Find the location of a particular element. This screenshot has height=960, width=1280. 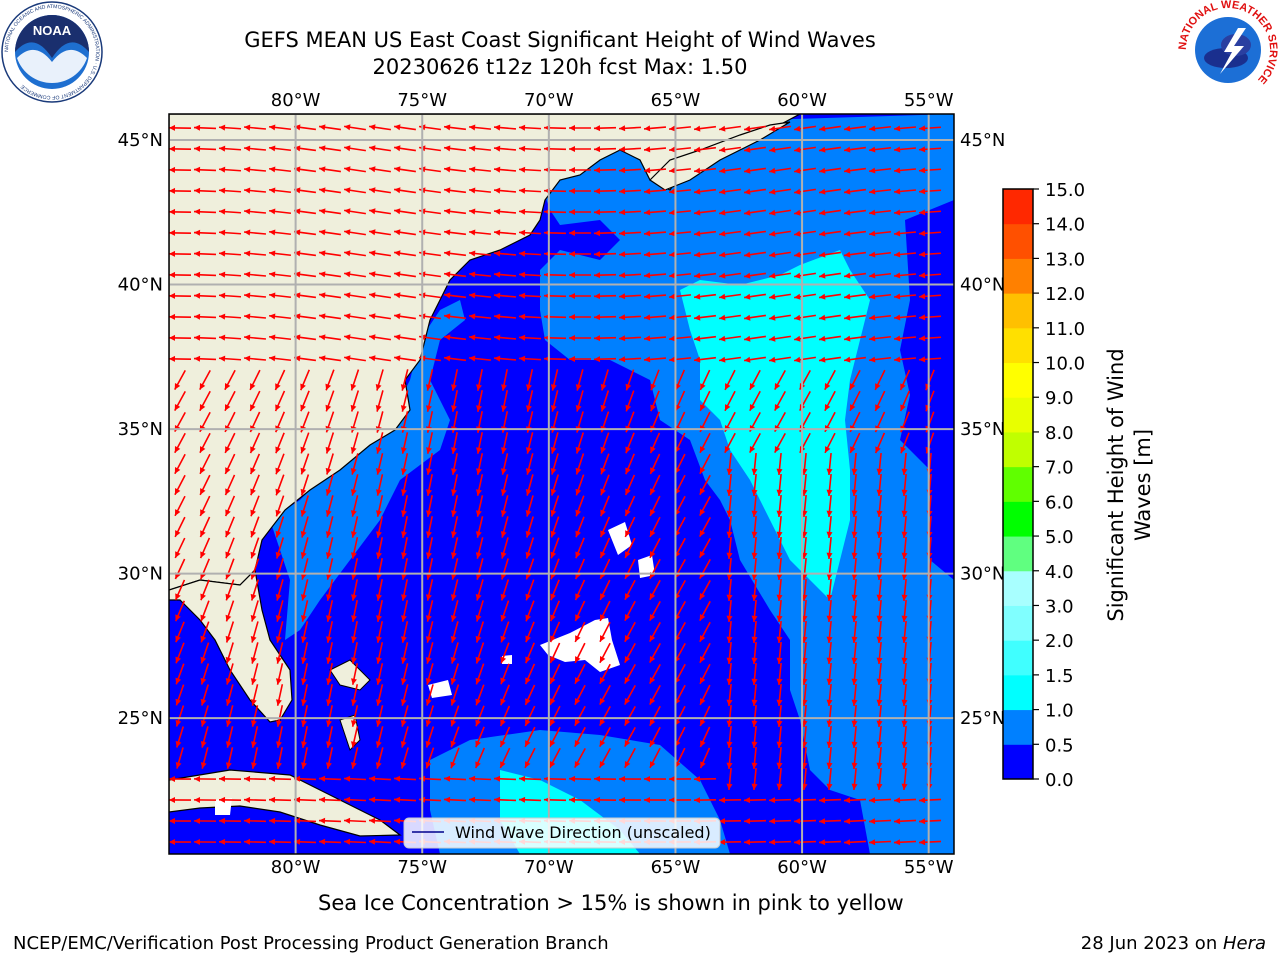

date-text: 28 Jun 2023 on is located at coordinates (1151, 943).